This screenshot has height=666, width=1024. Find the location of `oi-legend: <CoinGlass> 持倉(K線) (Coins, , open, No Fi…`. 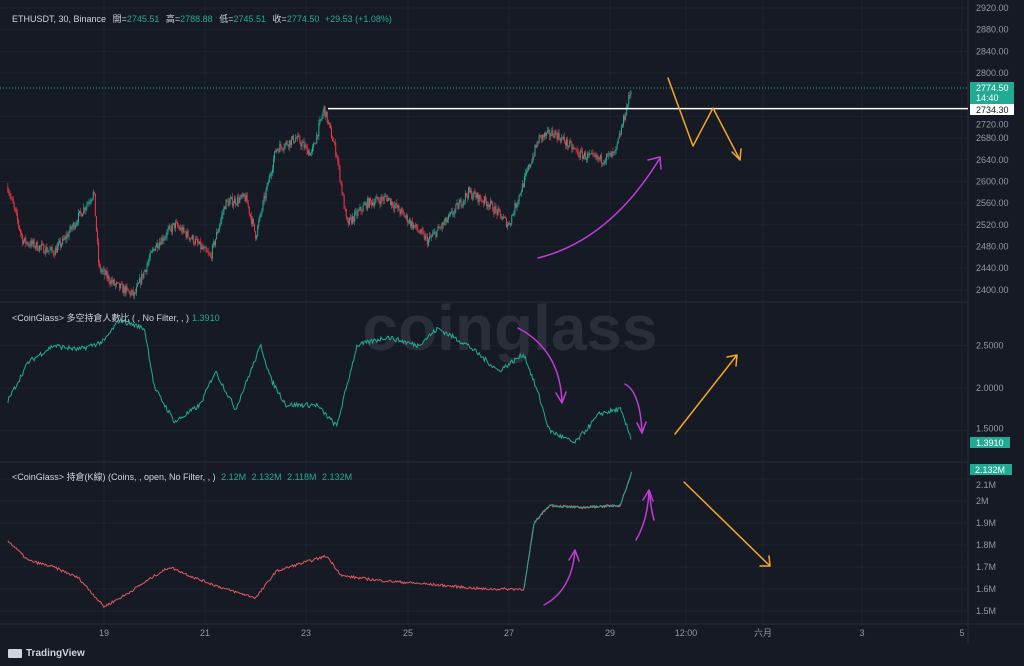

oi-legend: <CoinGlass> 持倉(K線) (Coins, , open, No Fi… is located at coordinates (182, 476).